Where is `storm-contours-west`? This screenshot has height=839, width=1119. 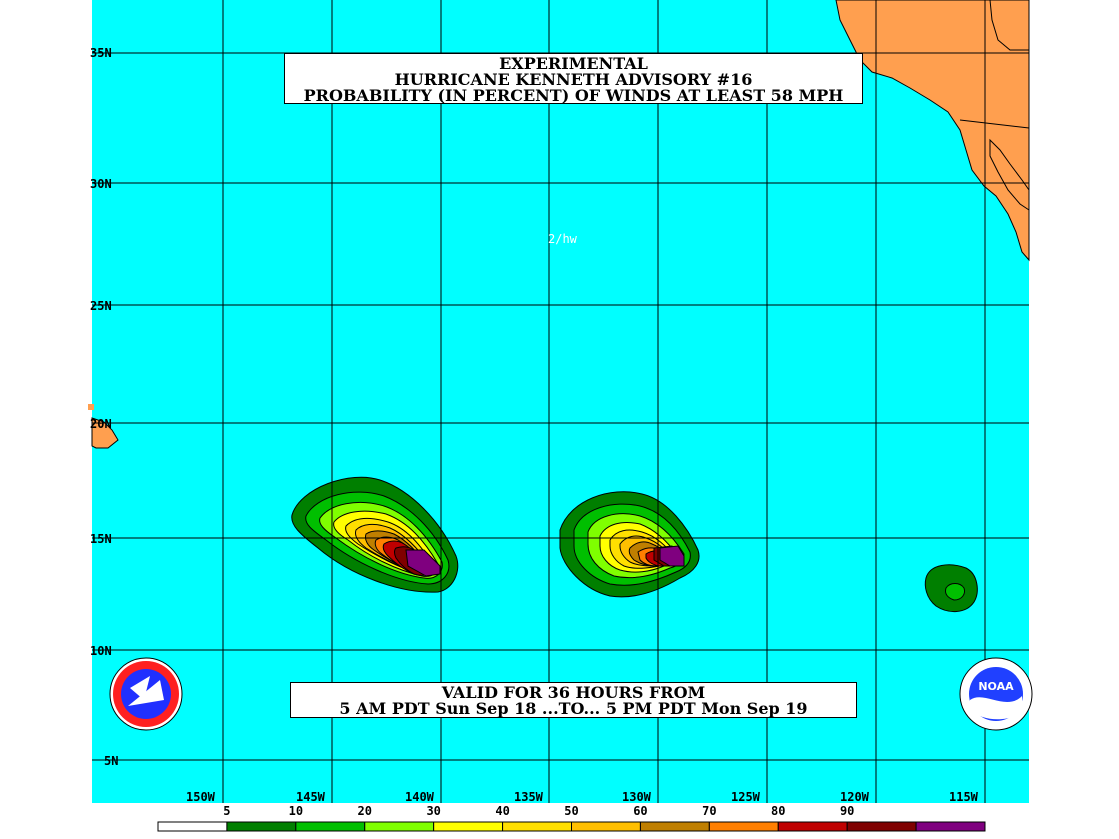 storm-contours-west is located at coordinates (375, 534).